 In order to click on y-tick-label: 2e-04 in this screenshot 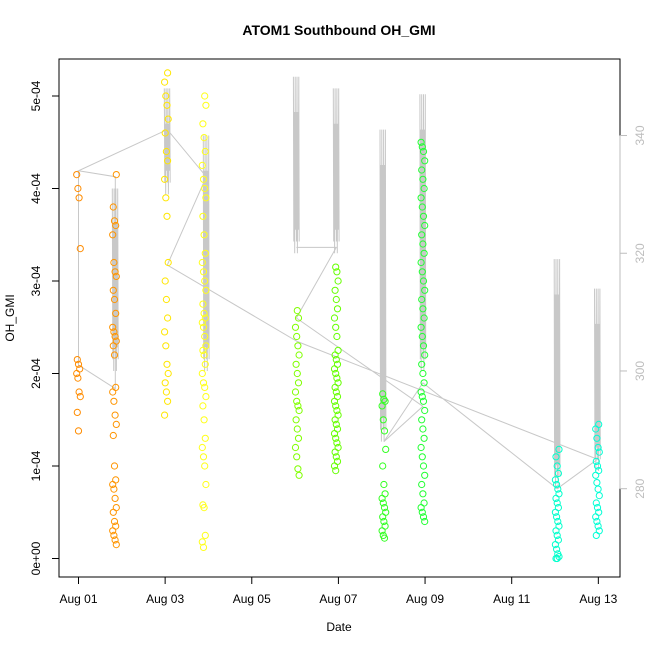, I will do `click(36, 373)`.